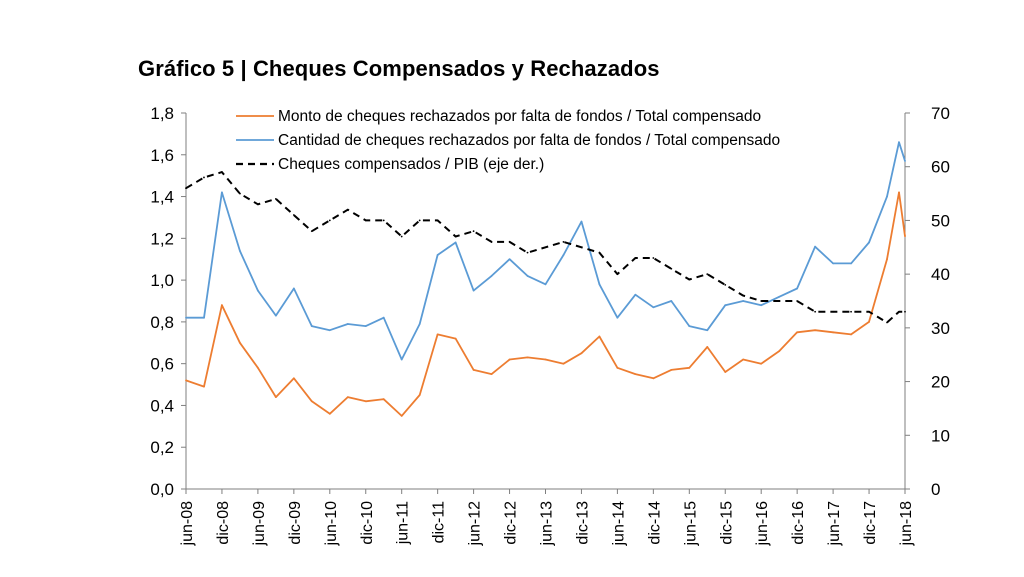 This screenshot has width=1024, height=577. I want to click on y-right-tick-label: 20, so click(940, 382).